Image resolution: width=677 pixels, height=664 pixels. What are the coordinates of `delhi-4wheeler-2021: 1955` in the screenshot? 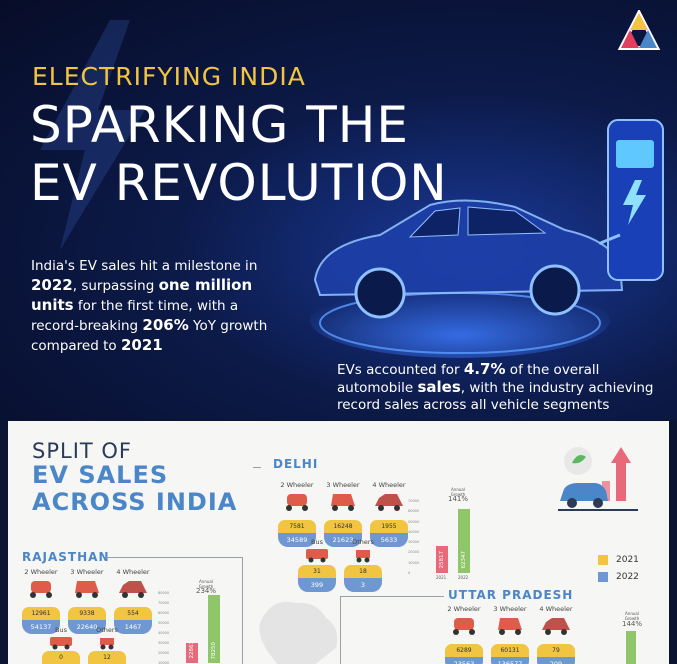 It's located at (389, 526).